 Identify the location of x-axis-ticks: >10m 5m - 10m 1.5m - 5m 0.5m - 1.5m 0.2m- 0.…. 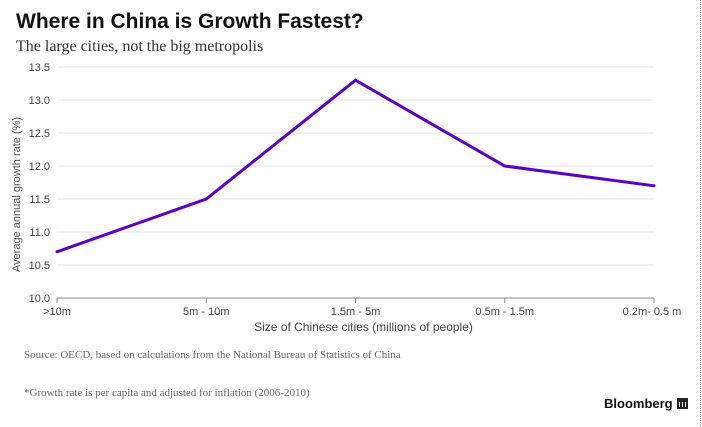
(362, 308).